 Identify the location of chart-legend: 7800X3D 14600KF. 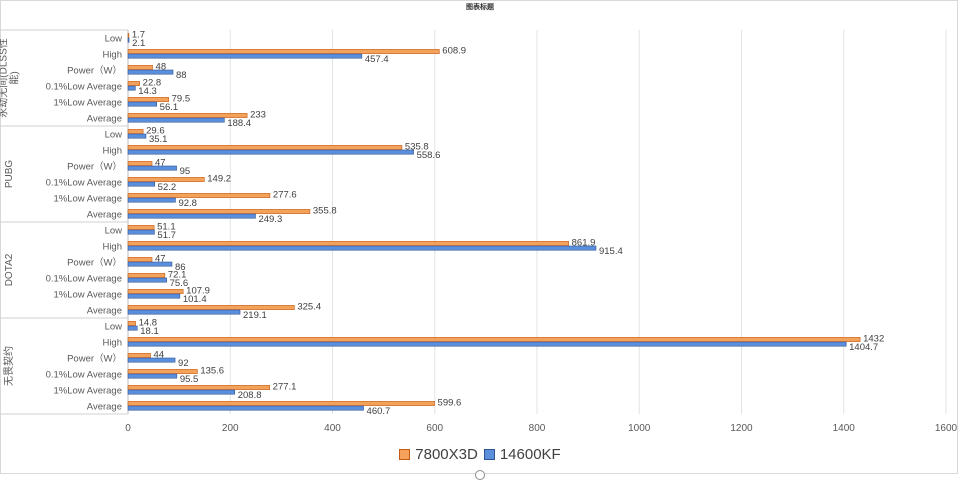
(480, 454).